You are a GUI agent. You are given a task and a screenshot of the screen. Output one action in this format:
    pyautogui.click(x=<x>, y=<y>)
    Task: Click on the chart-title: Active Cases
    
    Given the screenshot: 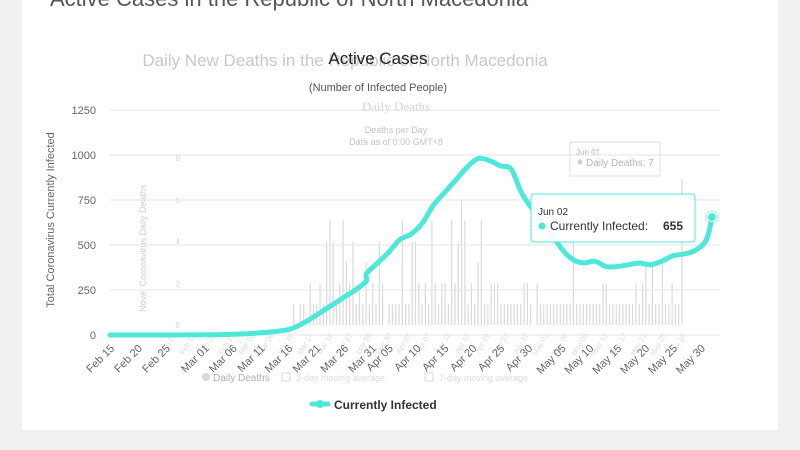 What is the action you would take?
    pyautogui.click(x=377, y=58)
    